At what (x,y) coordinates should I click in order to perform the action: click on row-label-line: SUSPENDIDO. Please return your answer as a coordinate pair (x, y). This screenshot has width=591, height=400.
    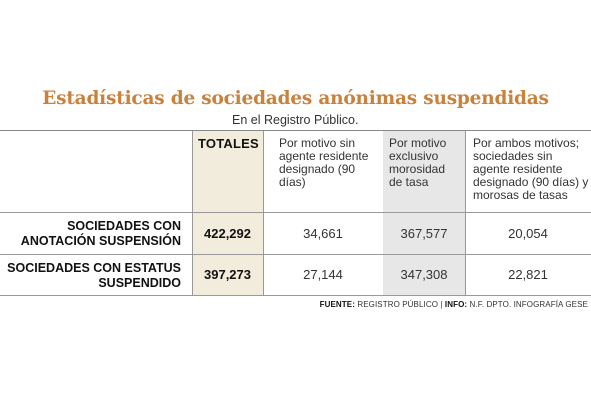
    Looking at the image, I should click on (139, 283).